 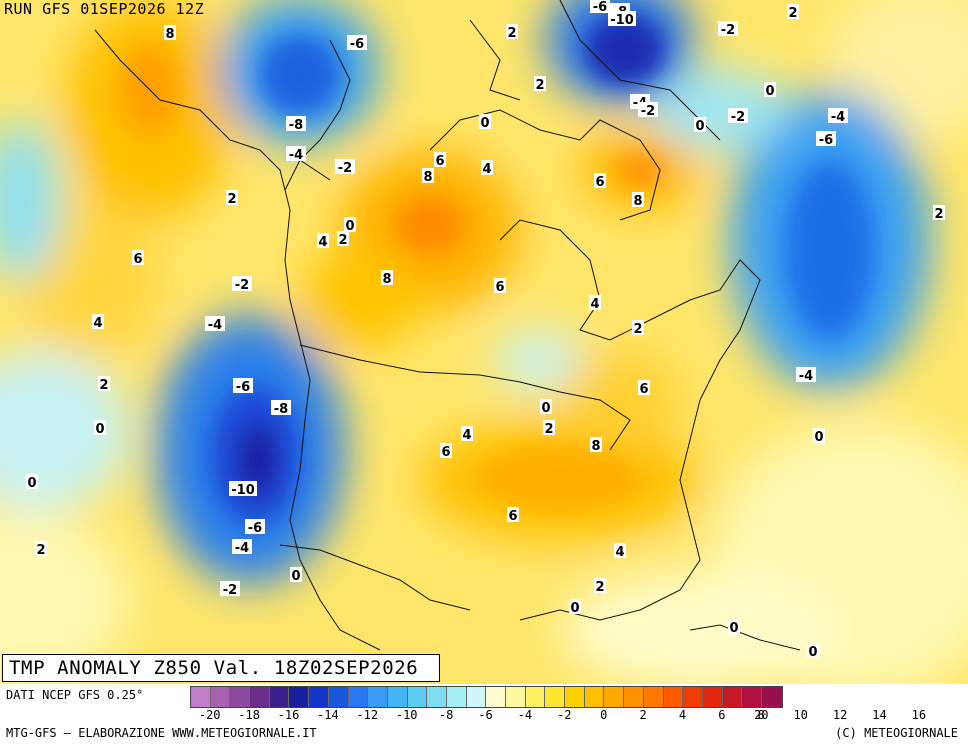 I want to click on contour-label: -10, so click(x=622, y=20).